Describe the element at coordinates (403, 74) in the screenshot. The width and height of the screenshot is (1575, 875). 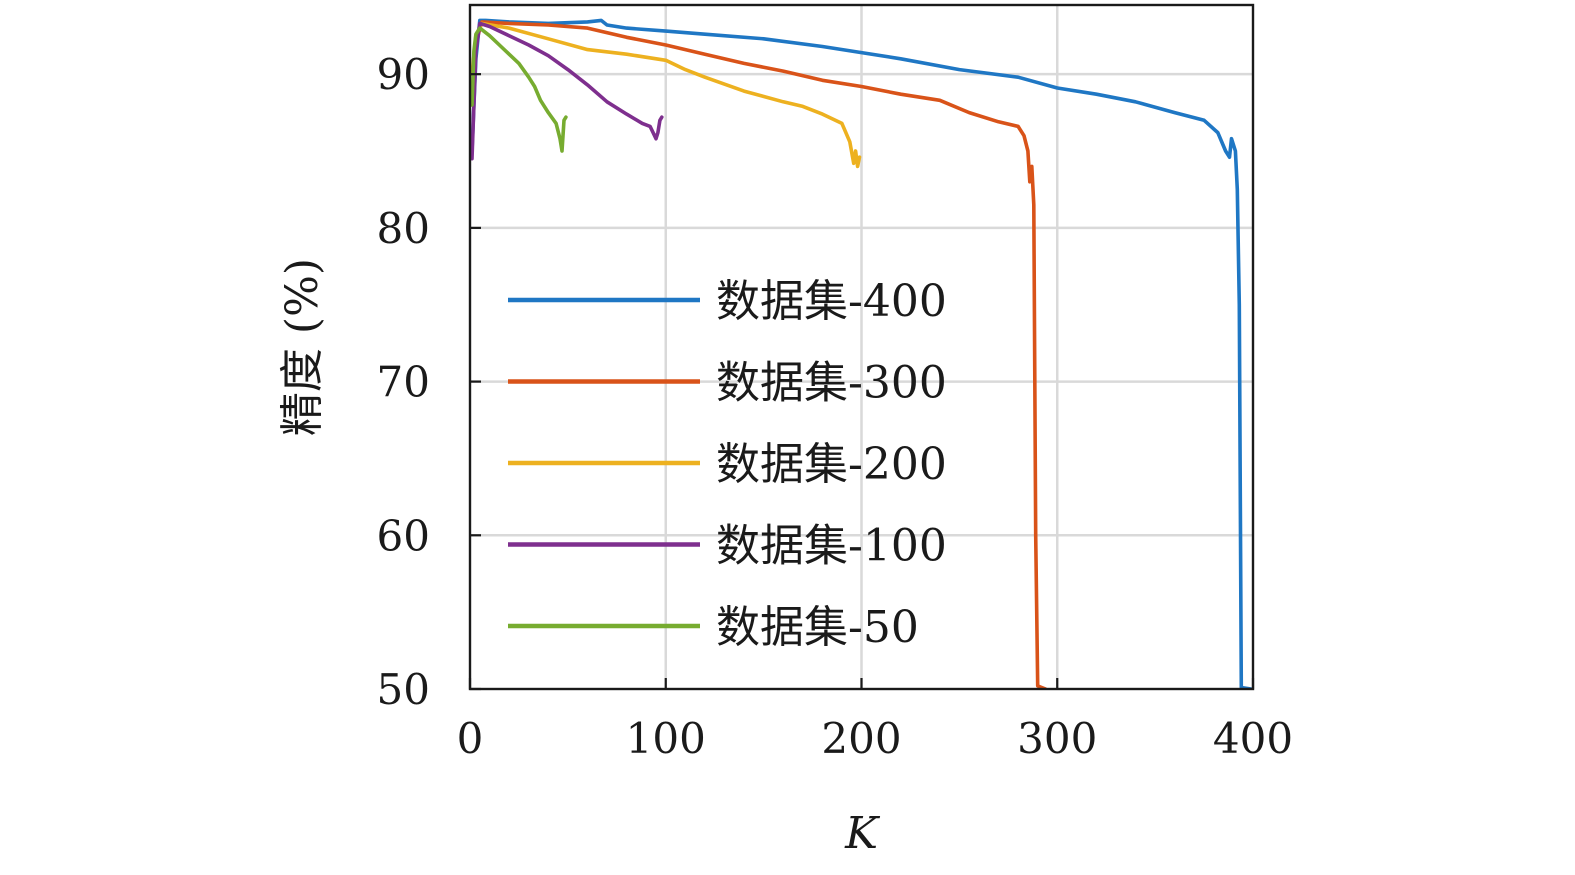
I see `y-tick-label: 90` at that location.